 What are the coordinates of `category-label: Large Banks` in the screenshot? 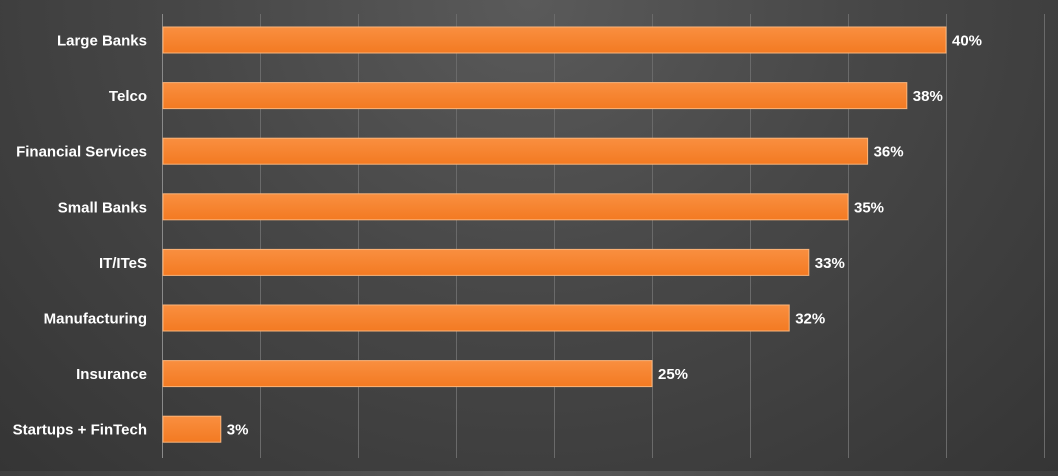 It's located at (102, 41).